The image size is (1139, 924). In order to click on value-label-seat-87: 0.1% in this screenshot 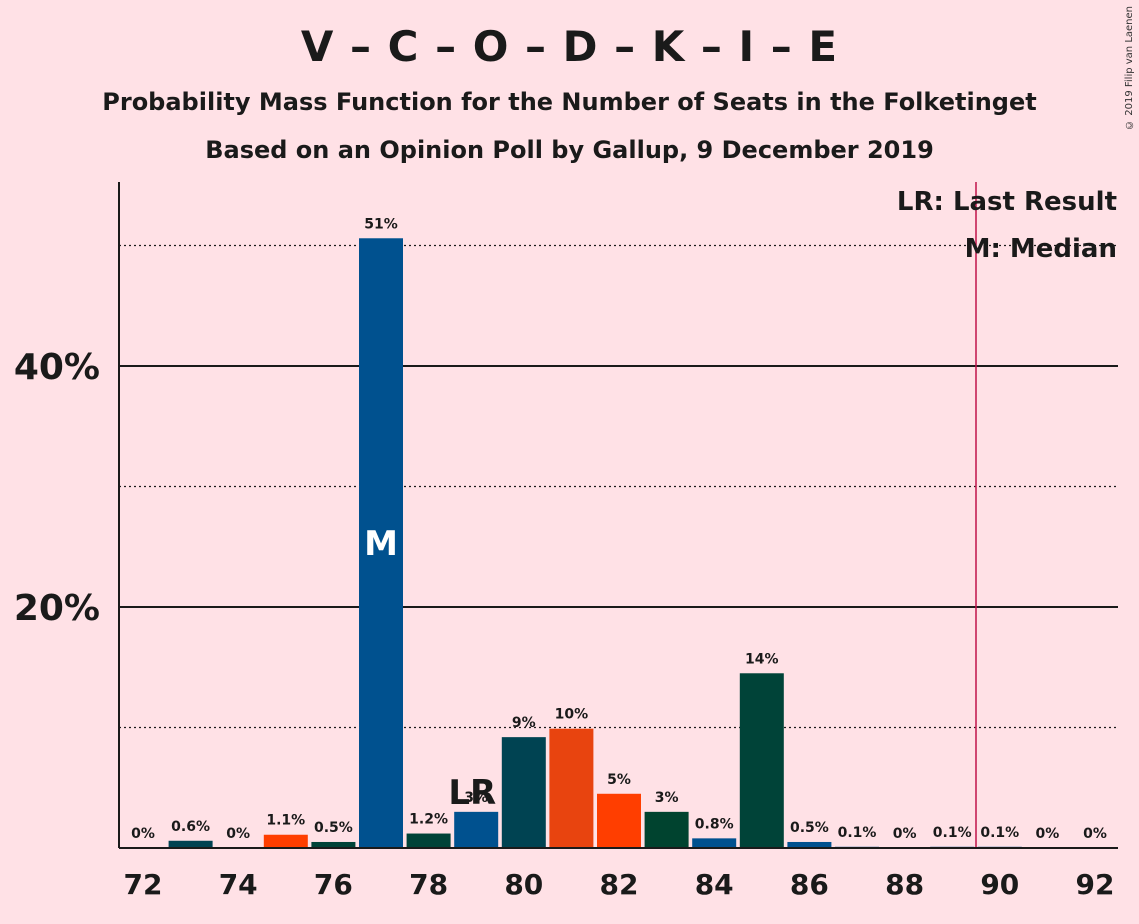, I will do `click(857, 833)`.